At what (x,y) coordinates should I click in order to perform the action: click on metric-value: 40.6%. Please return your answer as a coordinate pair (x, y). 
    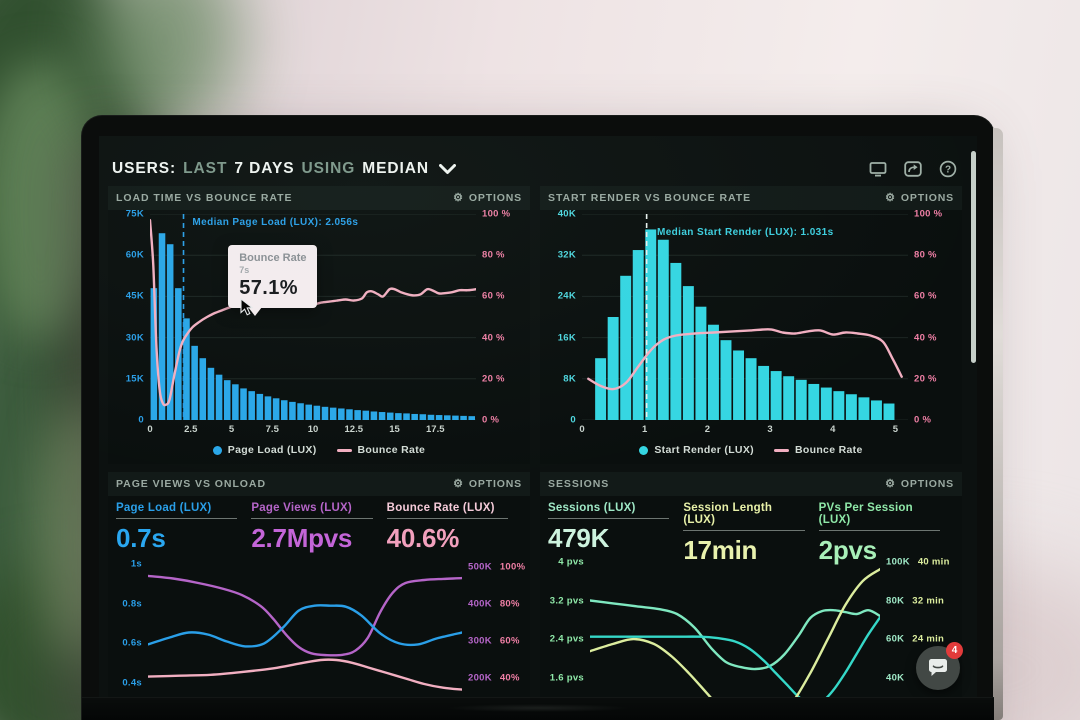
    Looking at the image, I should click on (423, 538).